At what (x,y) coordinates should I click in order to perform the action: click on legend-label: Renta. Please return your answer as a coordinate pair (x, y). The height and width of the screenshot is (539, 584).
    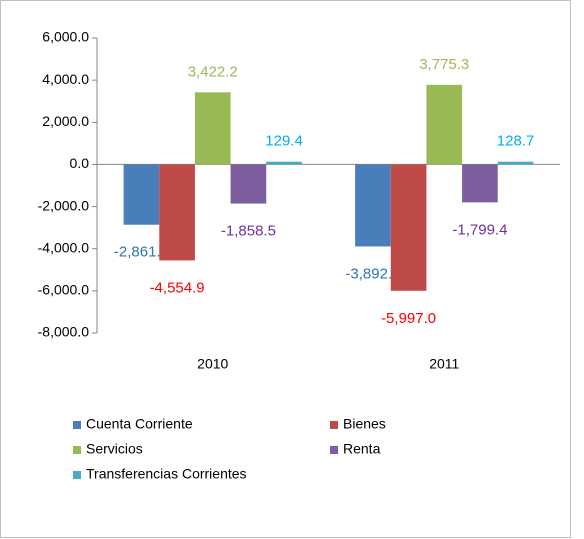
    Looking at the image, I should click on (362, 449).